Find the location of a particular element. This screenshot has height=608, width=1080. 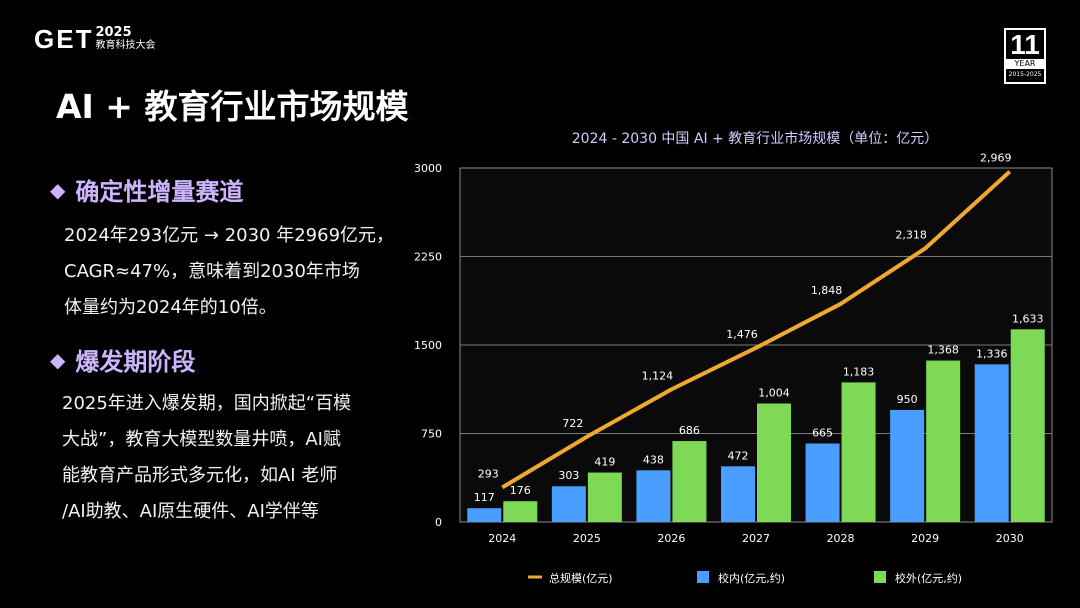

conference-logo: GET 2025 教育科技大会 is located at coordinates (94, 39).